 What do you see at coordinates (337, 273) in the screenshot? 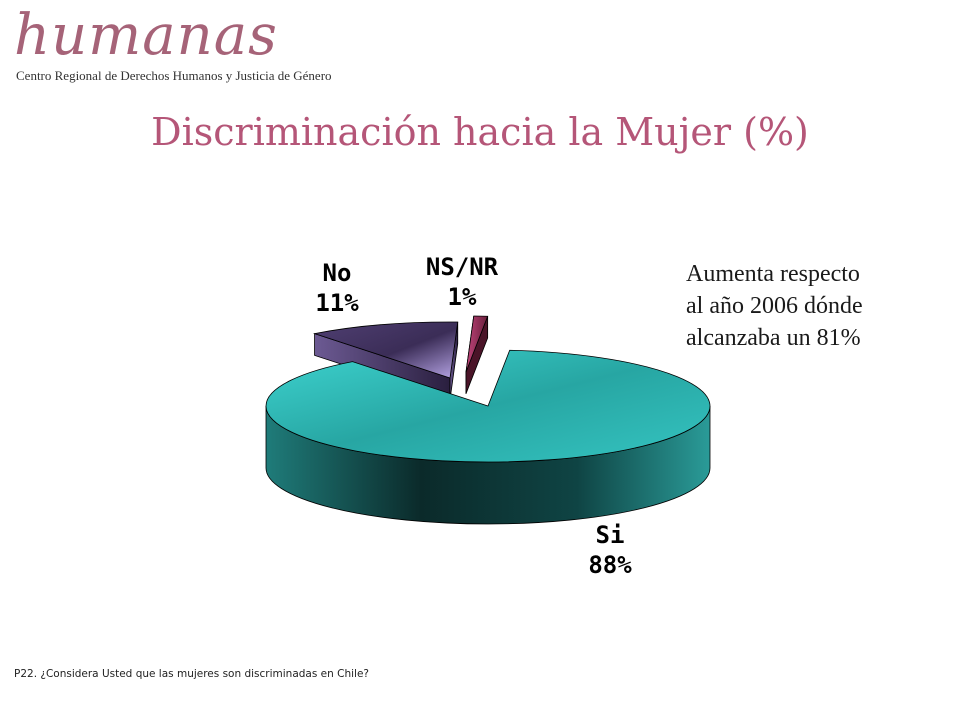
I see `slice-name-no: No` at bounding box center [337, 273].